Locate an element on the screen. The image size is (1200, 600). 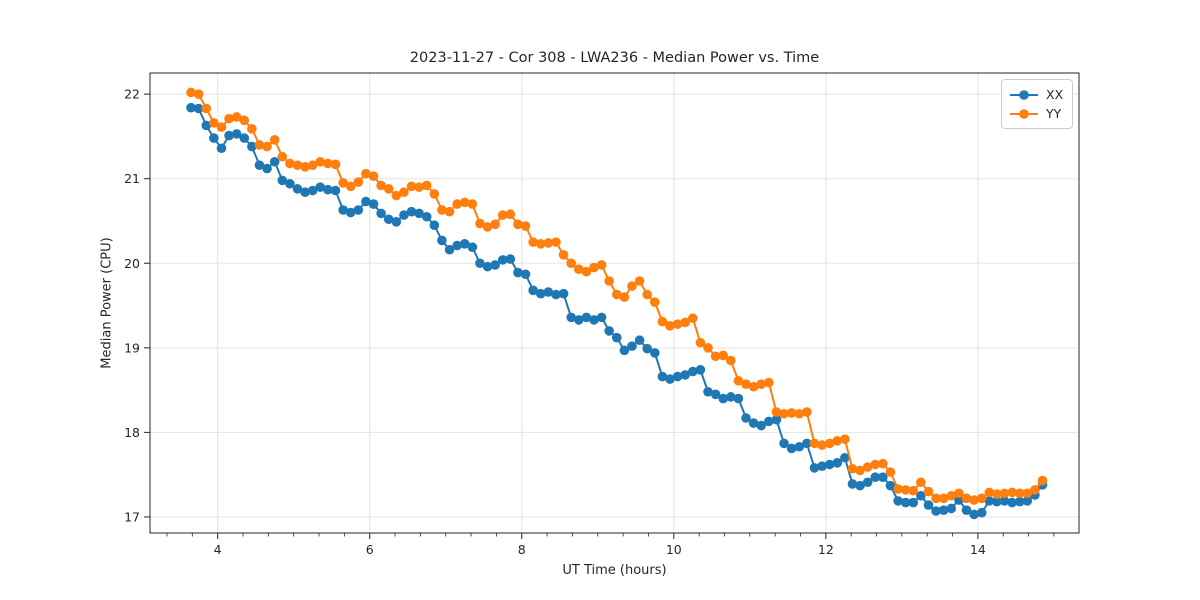
y-tick-label: 17 is located at coordinates (132, 516).